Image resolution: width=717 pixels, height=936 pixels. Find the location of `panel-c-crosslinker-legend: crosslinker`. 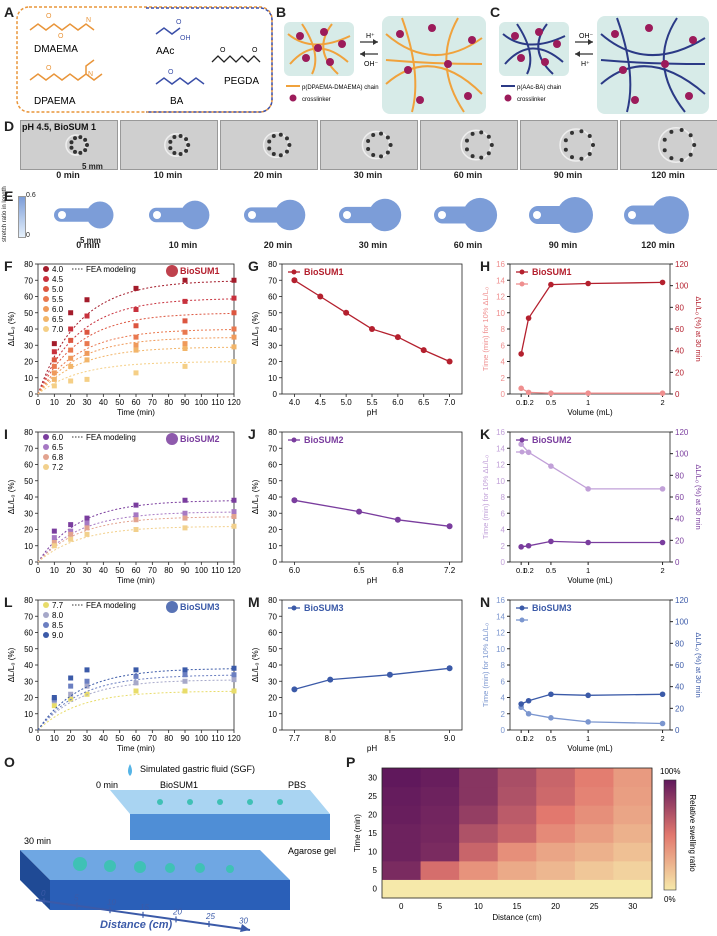

panel-c-crosslinker-legend: crosslinker is located at coordinates (531, 100).